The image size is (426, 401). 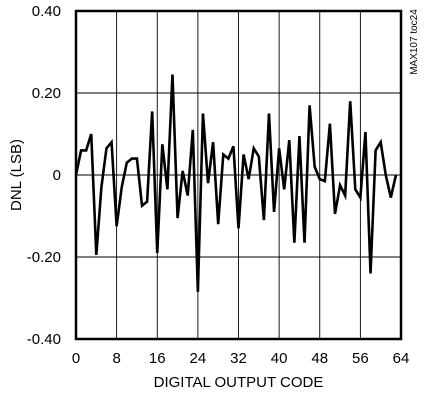 What do you see at coordinates (401, 358) in the screenshot?
I see `x-tick-label: 64` at bounding box center [401, 358].